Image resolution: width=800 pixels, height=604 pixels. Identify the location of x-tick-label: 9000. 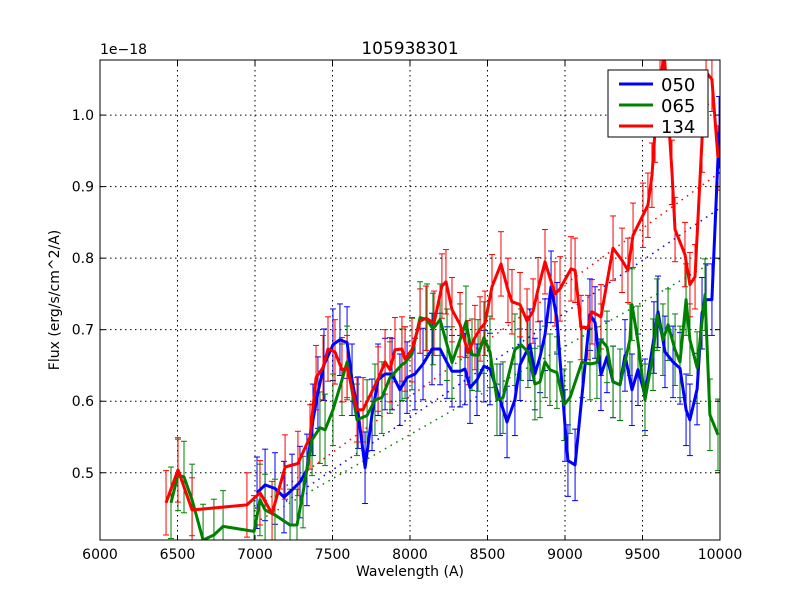
(565, 555).